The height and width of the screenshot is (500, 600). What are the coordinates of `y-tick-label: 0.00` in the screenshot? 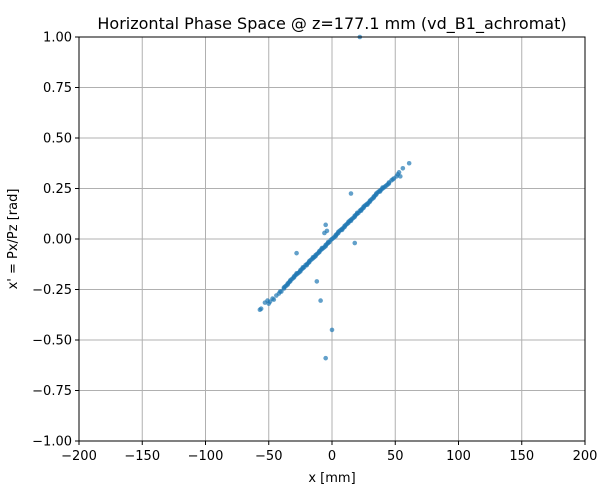 It's located at (57, 240).